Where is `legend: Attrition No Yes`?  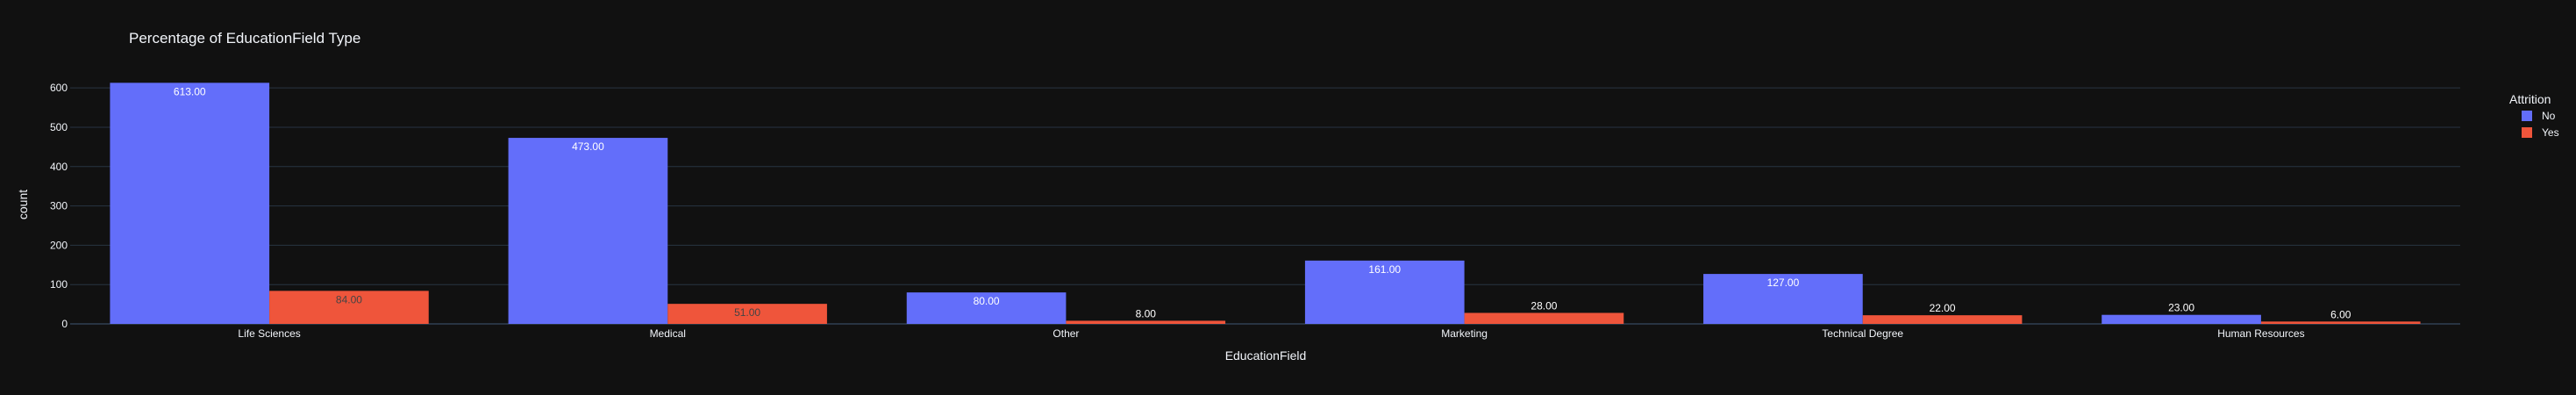 legend: Attrition No Yes is located at coordinates (2534, 116).